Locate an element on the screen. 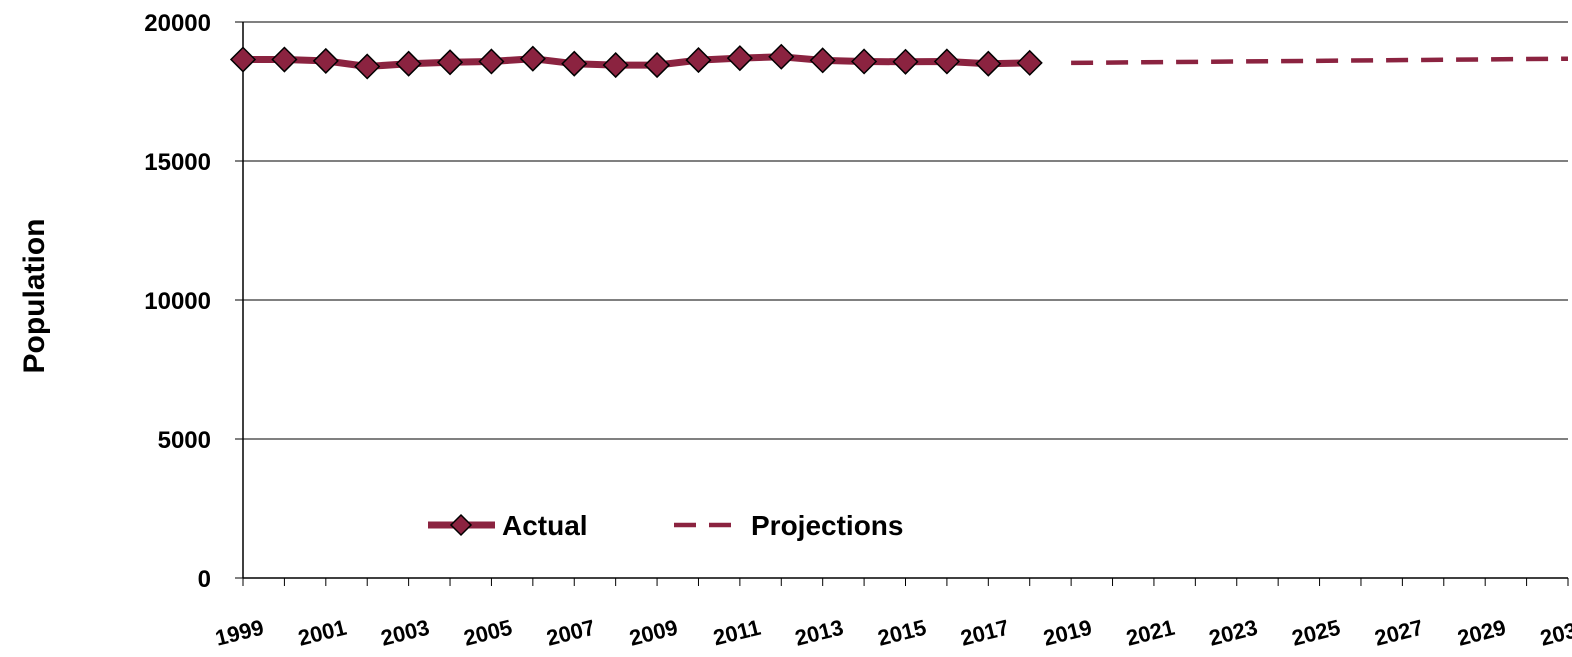 This screenshot has width=1572, height=657. x-tick-label: 2029 is located at coordinates (1482, 633).